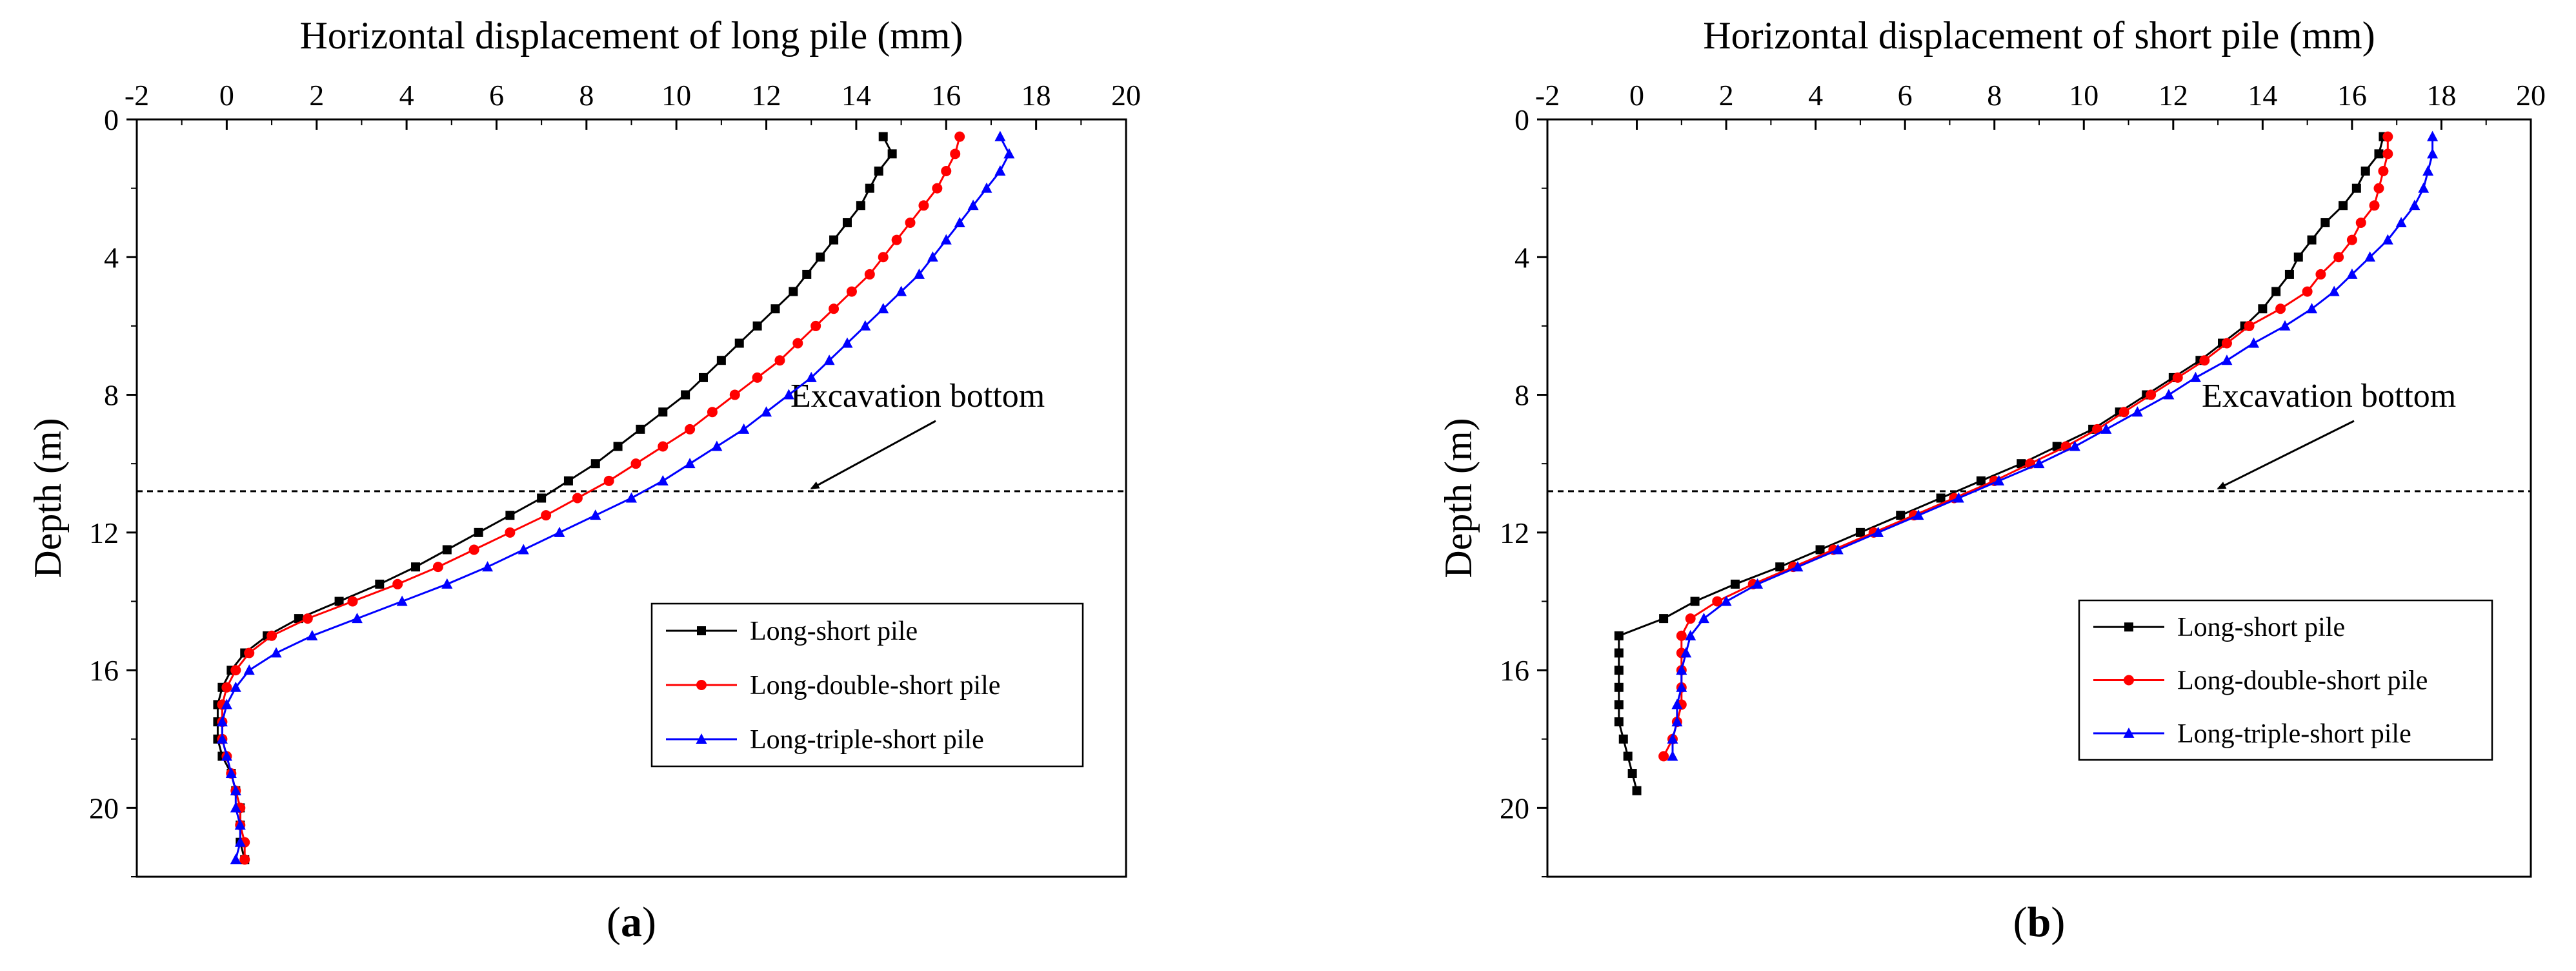 Image resolution: width=2576 pixels, height=971 pixels. I want to click on x-tick-label: 14, so click(2262, 96).